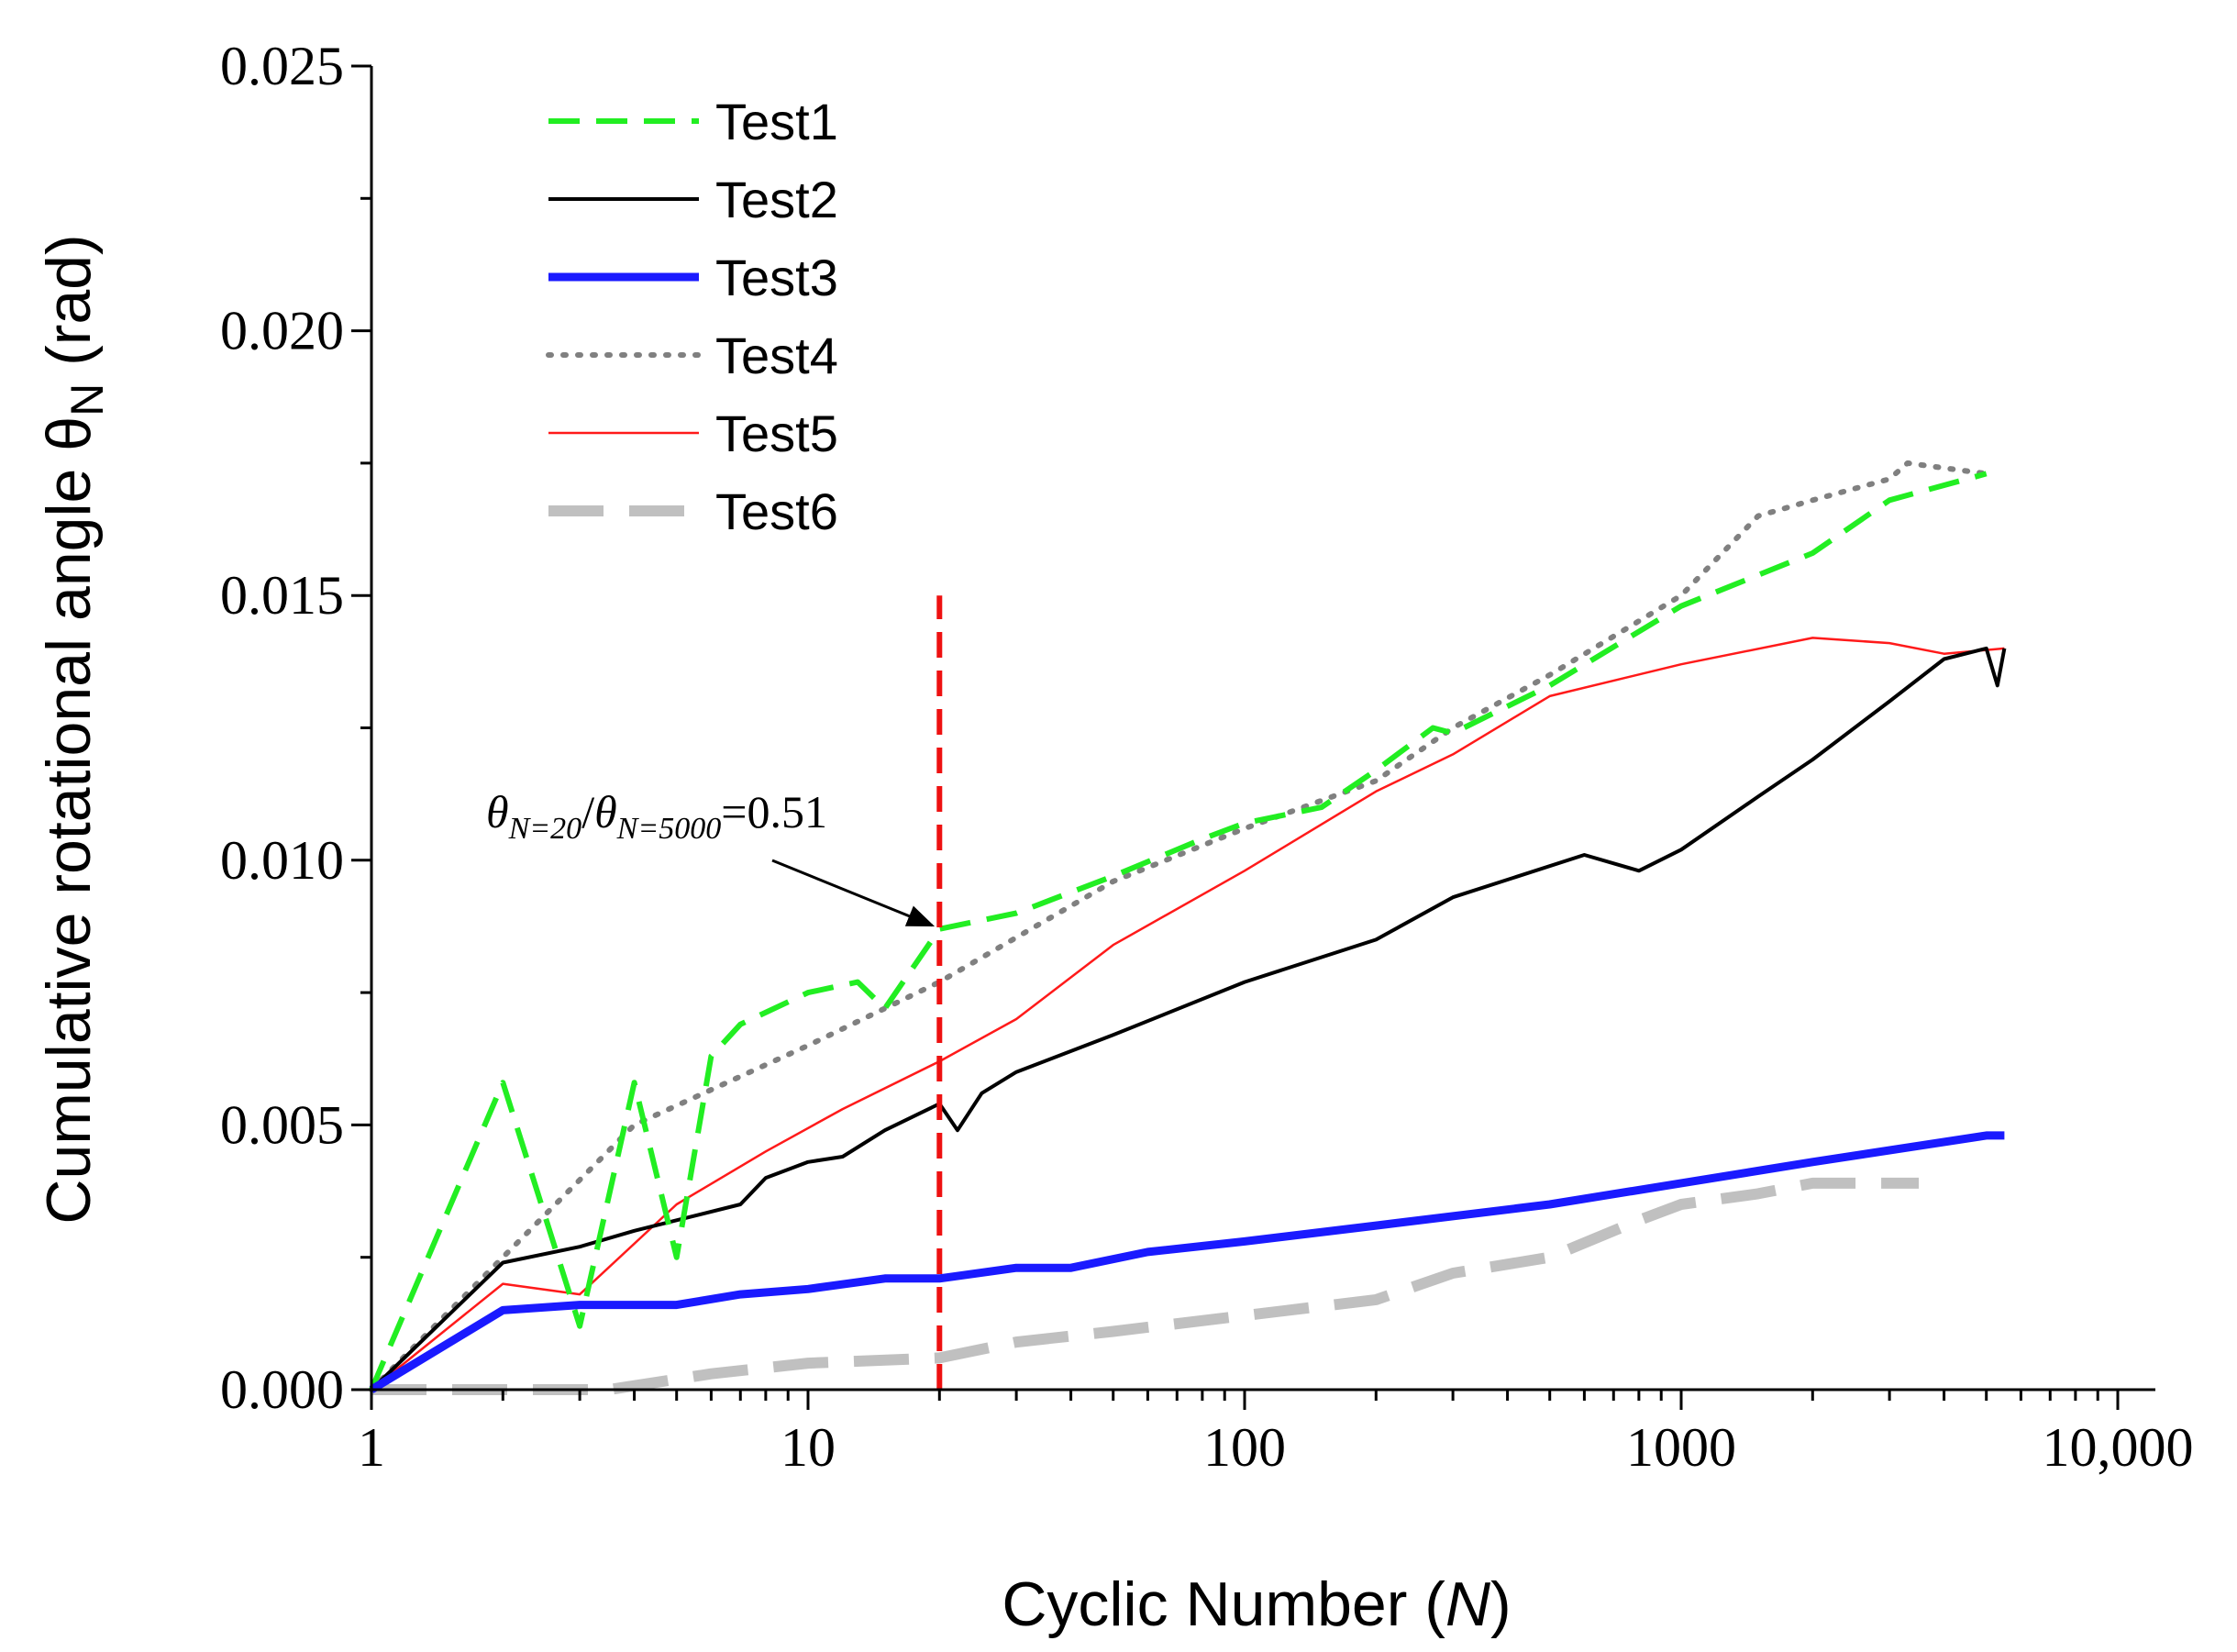  Describe the element at coordinates (282, 1124) in the screenshot. I see `y-tick-label: 0.005` at that location.